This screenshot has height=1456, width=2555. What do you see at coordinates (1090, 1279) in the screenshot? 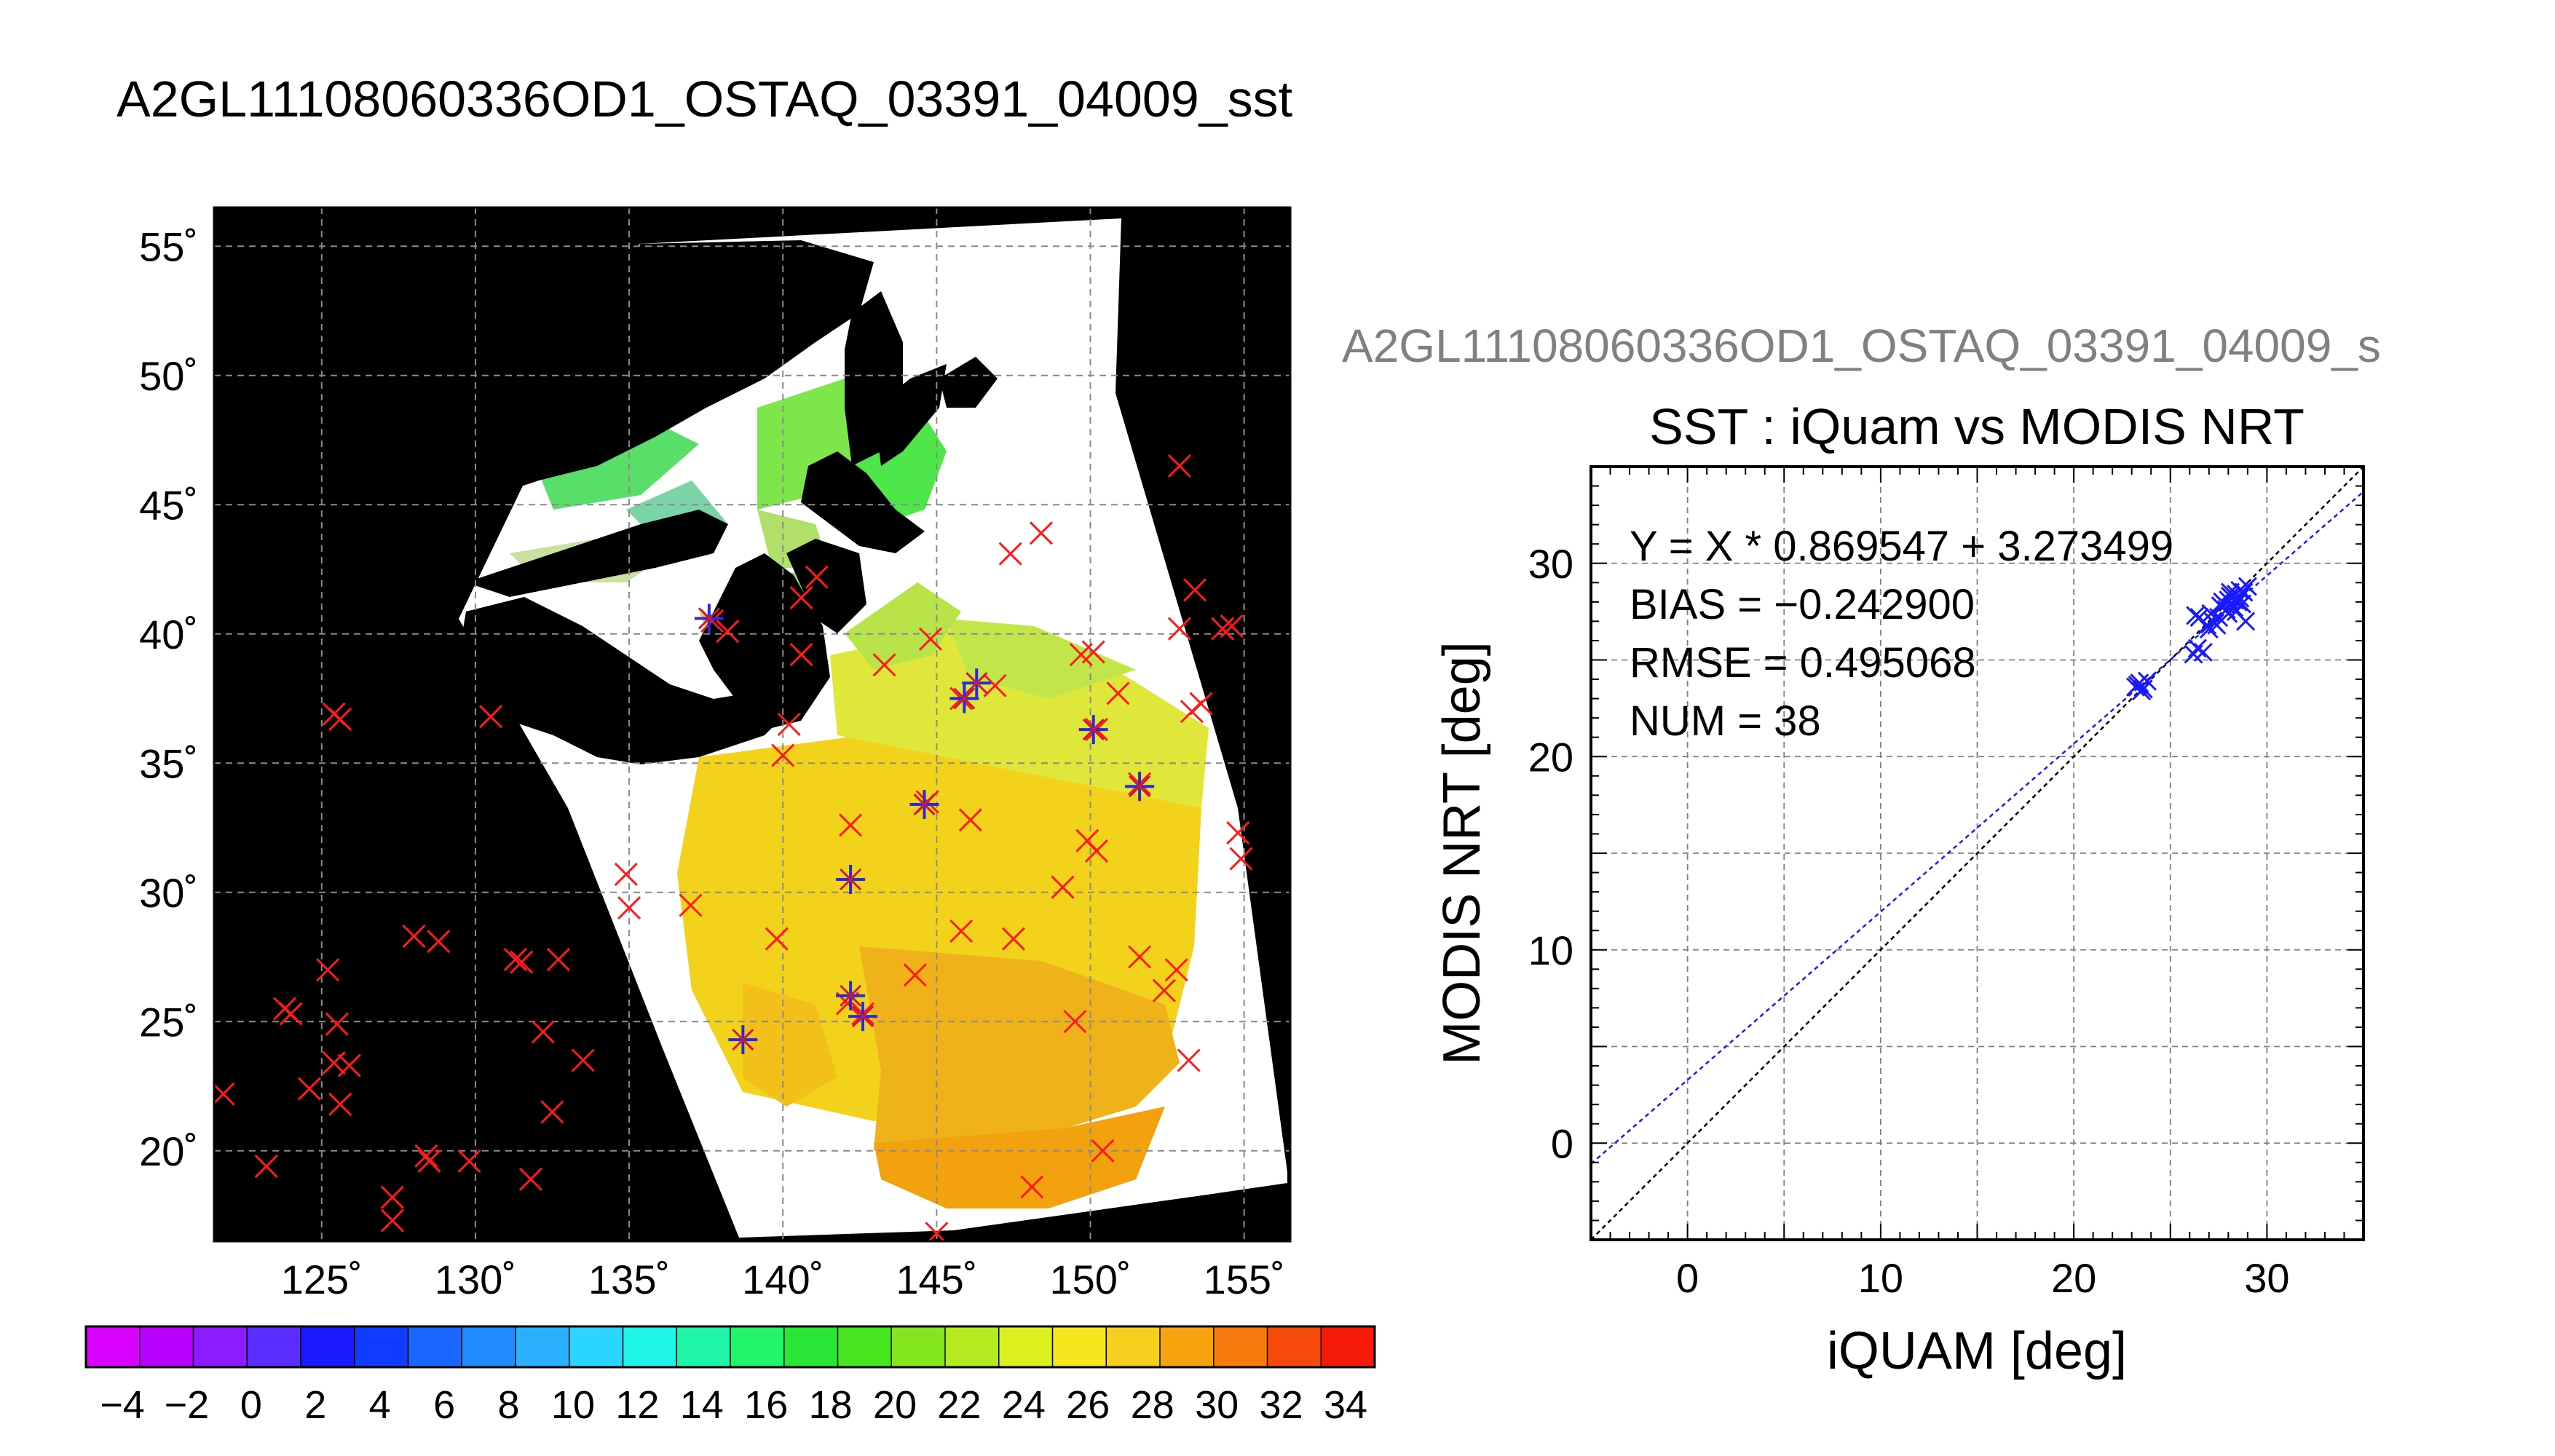
I see `map-lon-tick-label: 150˚` at bounding box center [1090, 1279].